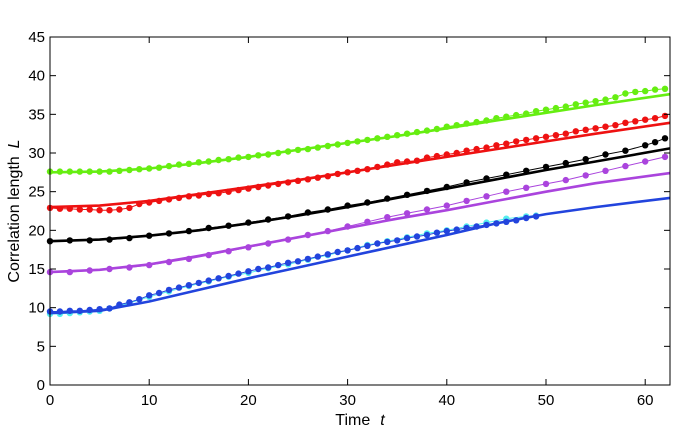  I want to click on y-tick-label: 0, so click(41, 385).